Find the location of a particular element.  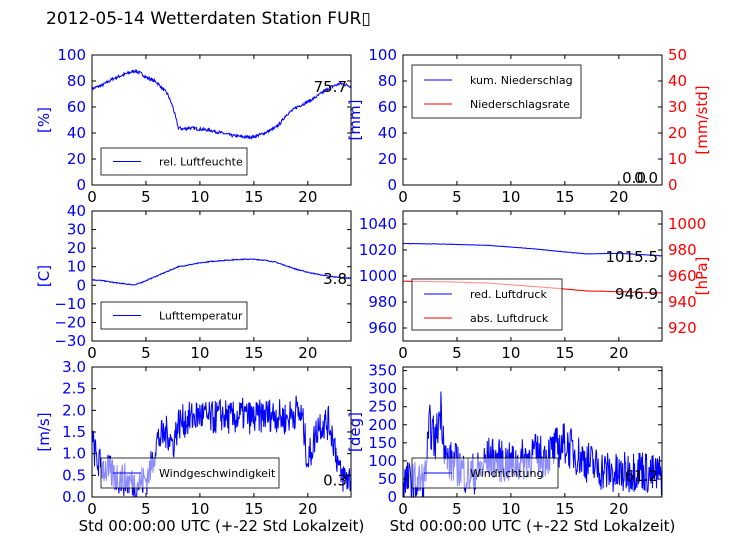

last-value-label-2: 0.0 is located at coordinates (634, 178).